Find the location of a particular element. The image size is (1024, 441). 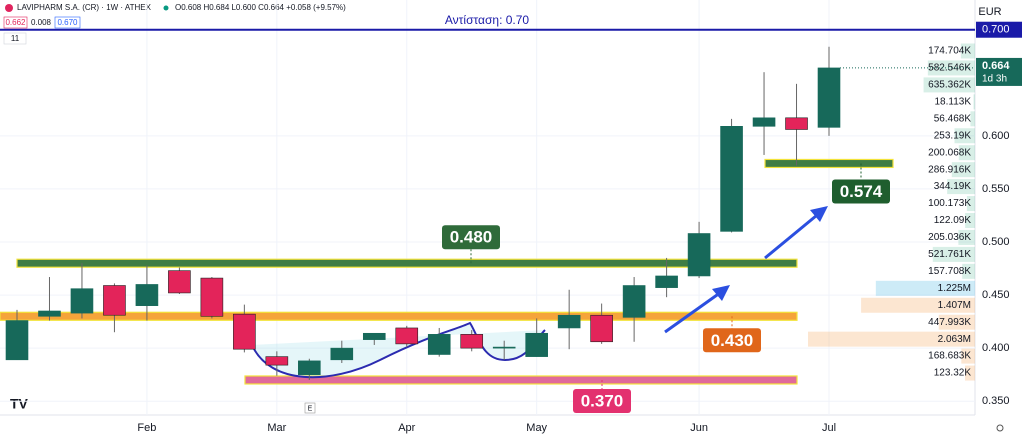

volume-label: 200.068K is located at coordinates (949, 152).